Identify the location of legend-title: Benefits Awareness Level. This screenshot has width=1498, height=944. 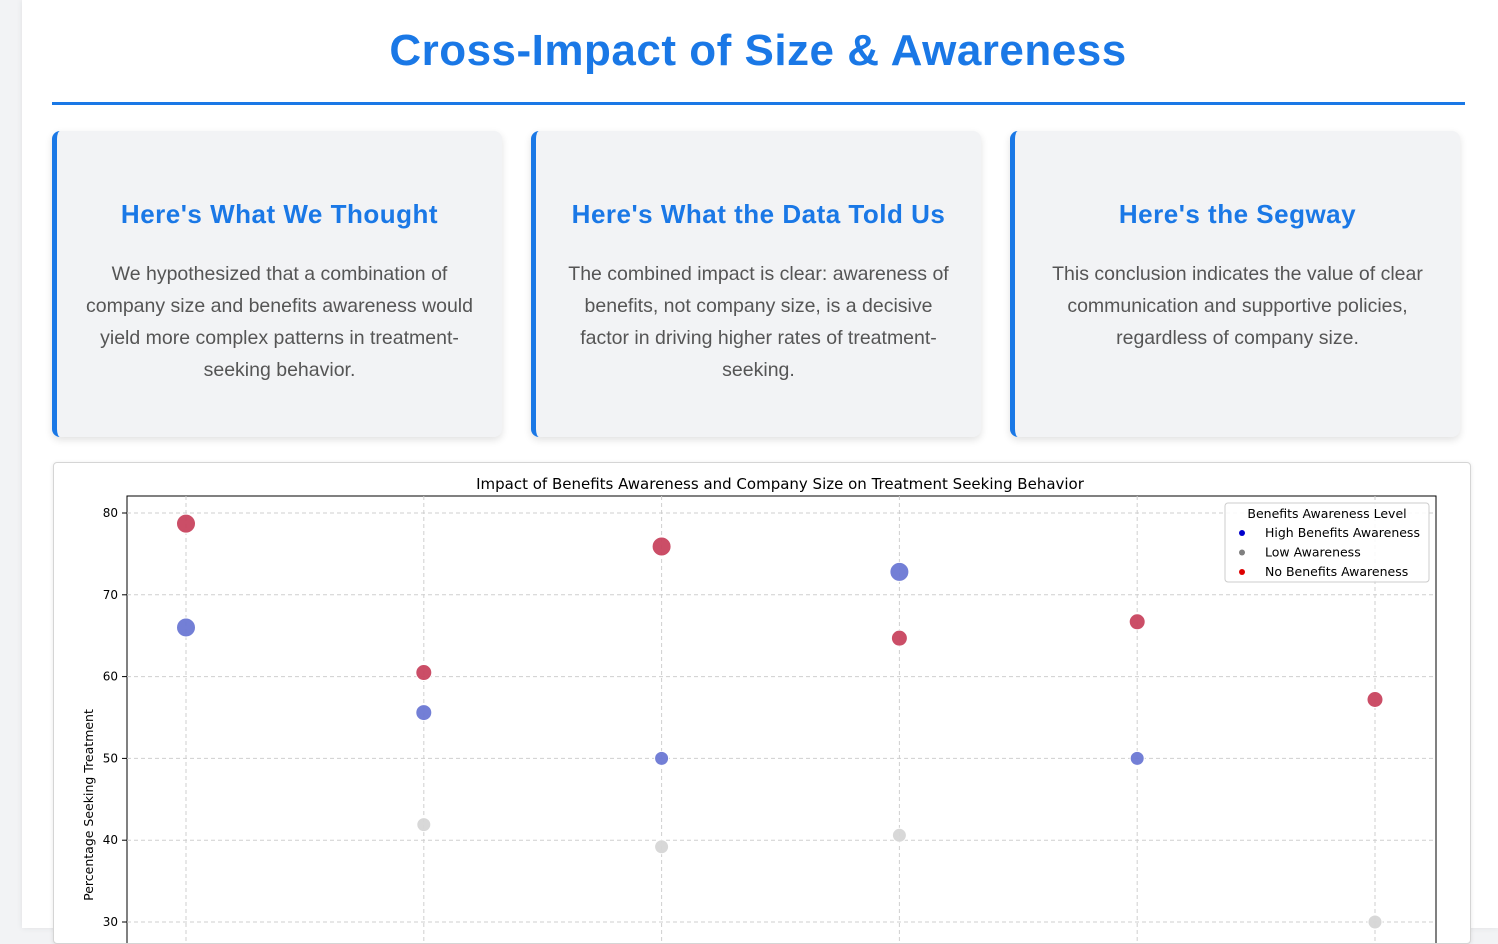
(1326, 513).